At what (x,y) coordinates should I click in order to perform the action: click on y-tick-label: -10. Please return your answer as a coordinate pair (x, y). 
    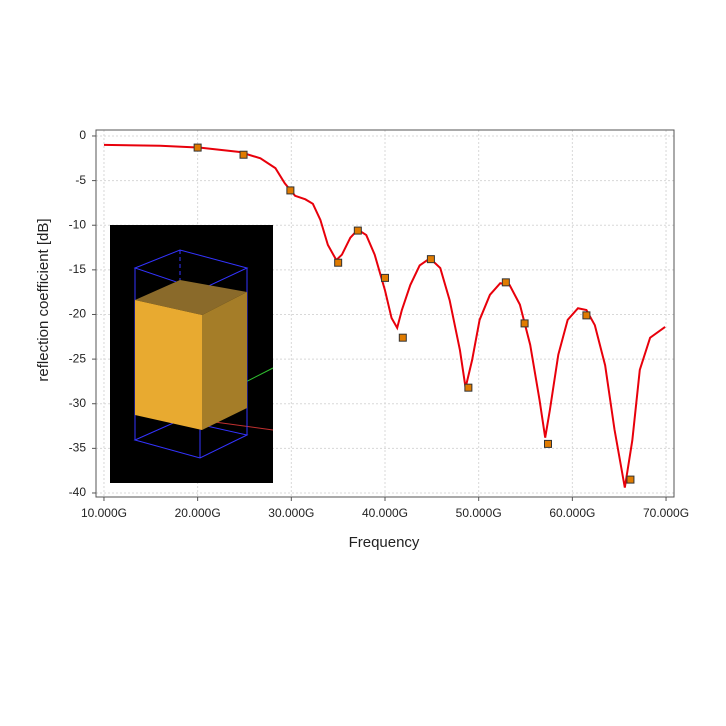
    Looking at the image, I should click on (78, 224).